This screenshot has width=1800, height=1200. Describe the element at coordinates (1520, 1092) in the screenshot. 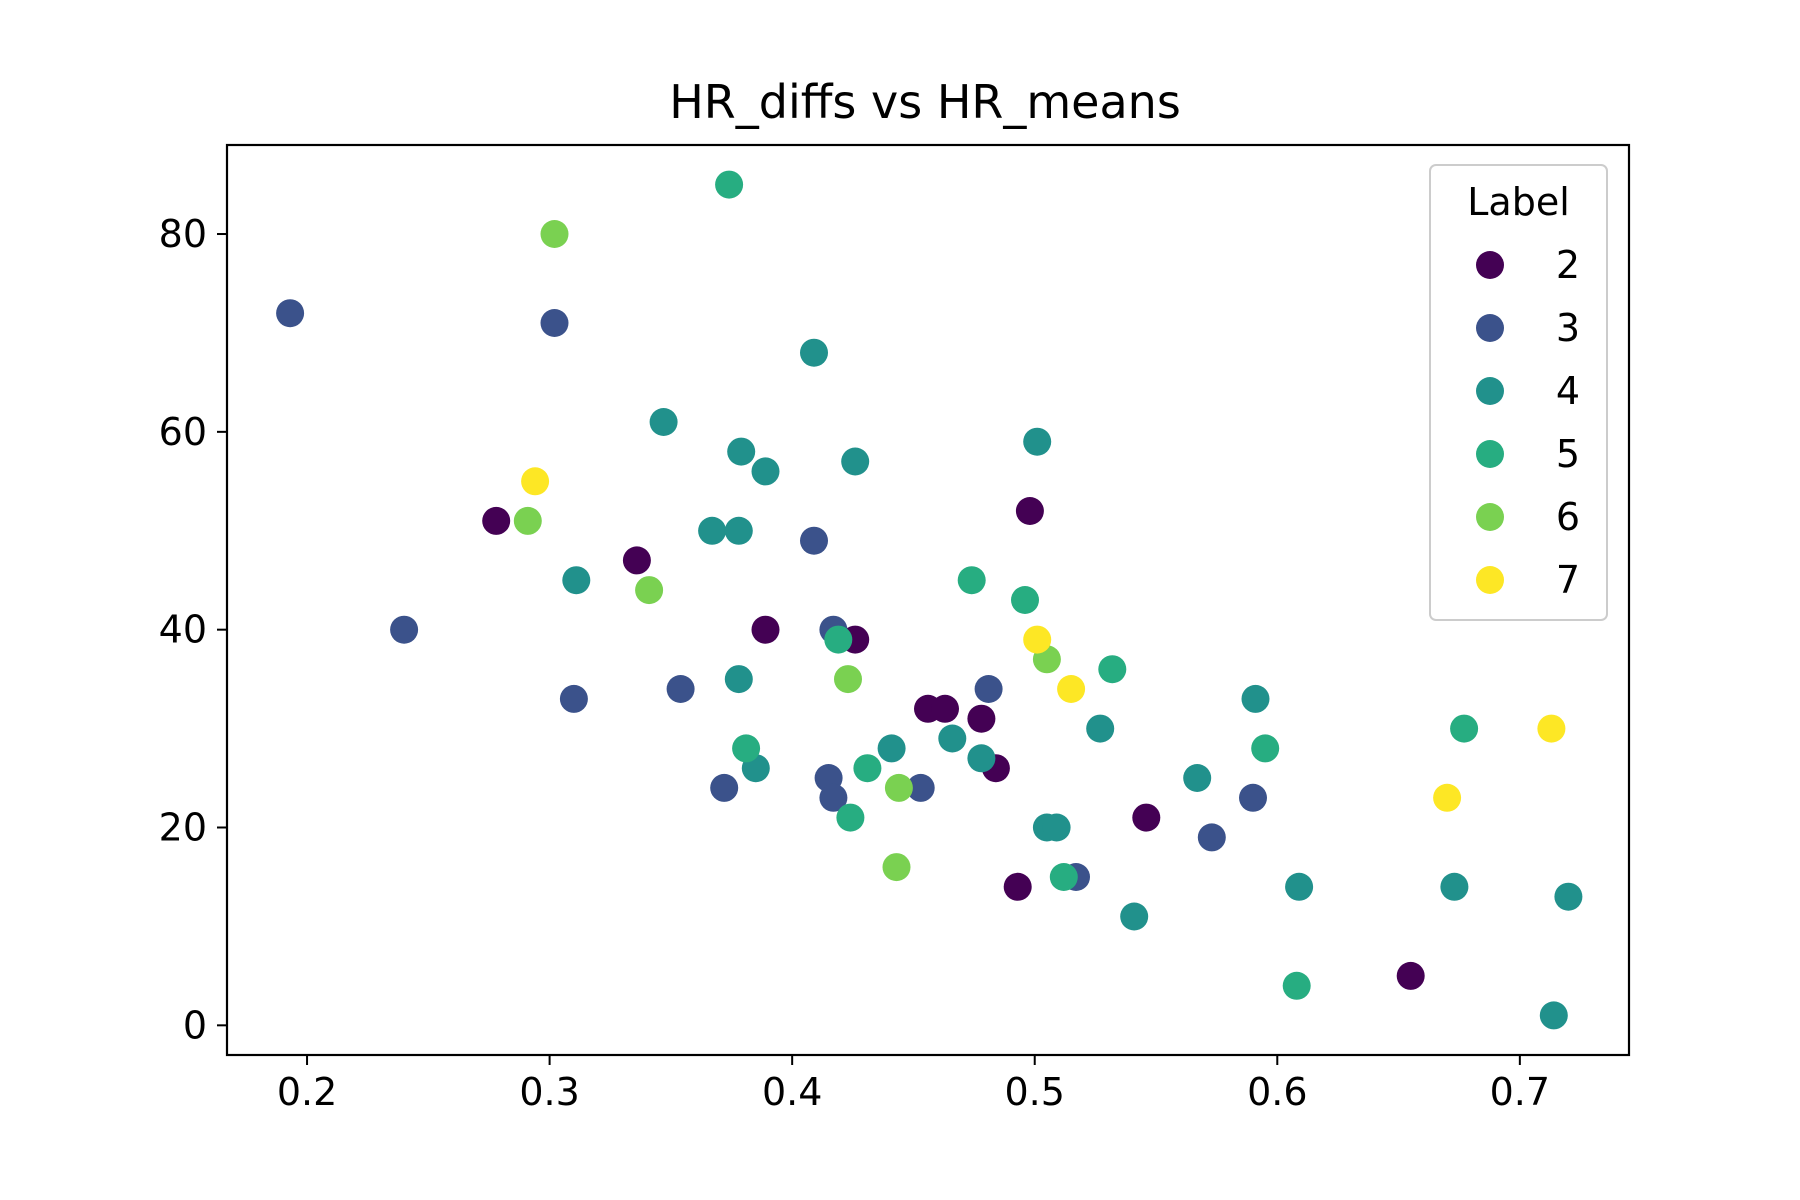

I see `x-tick-label: 0.7` at that location.